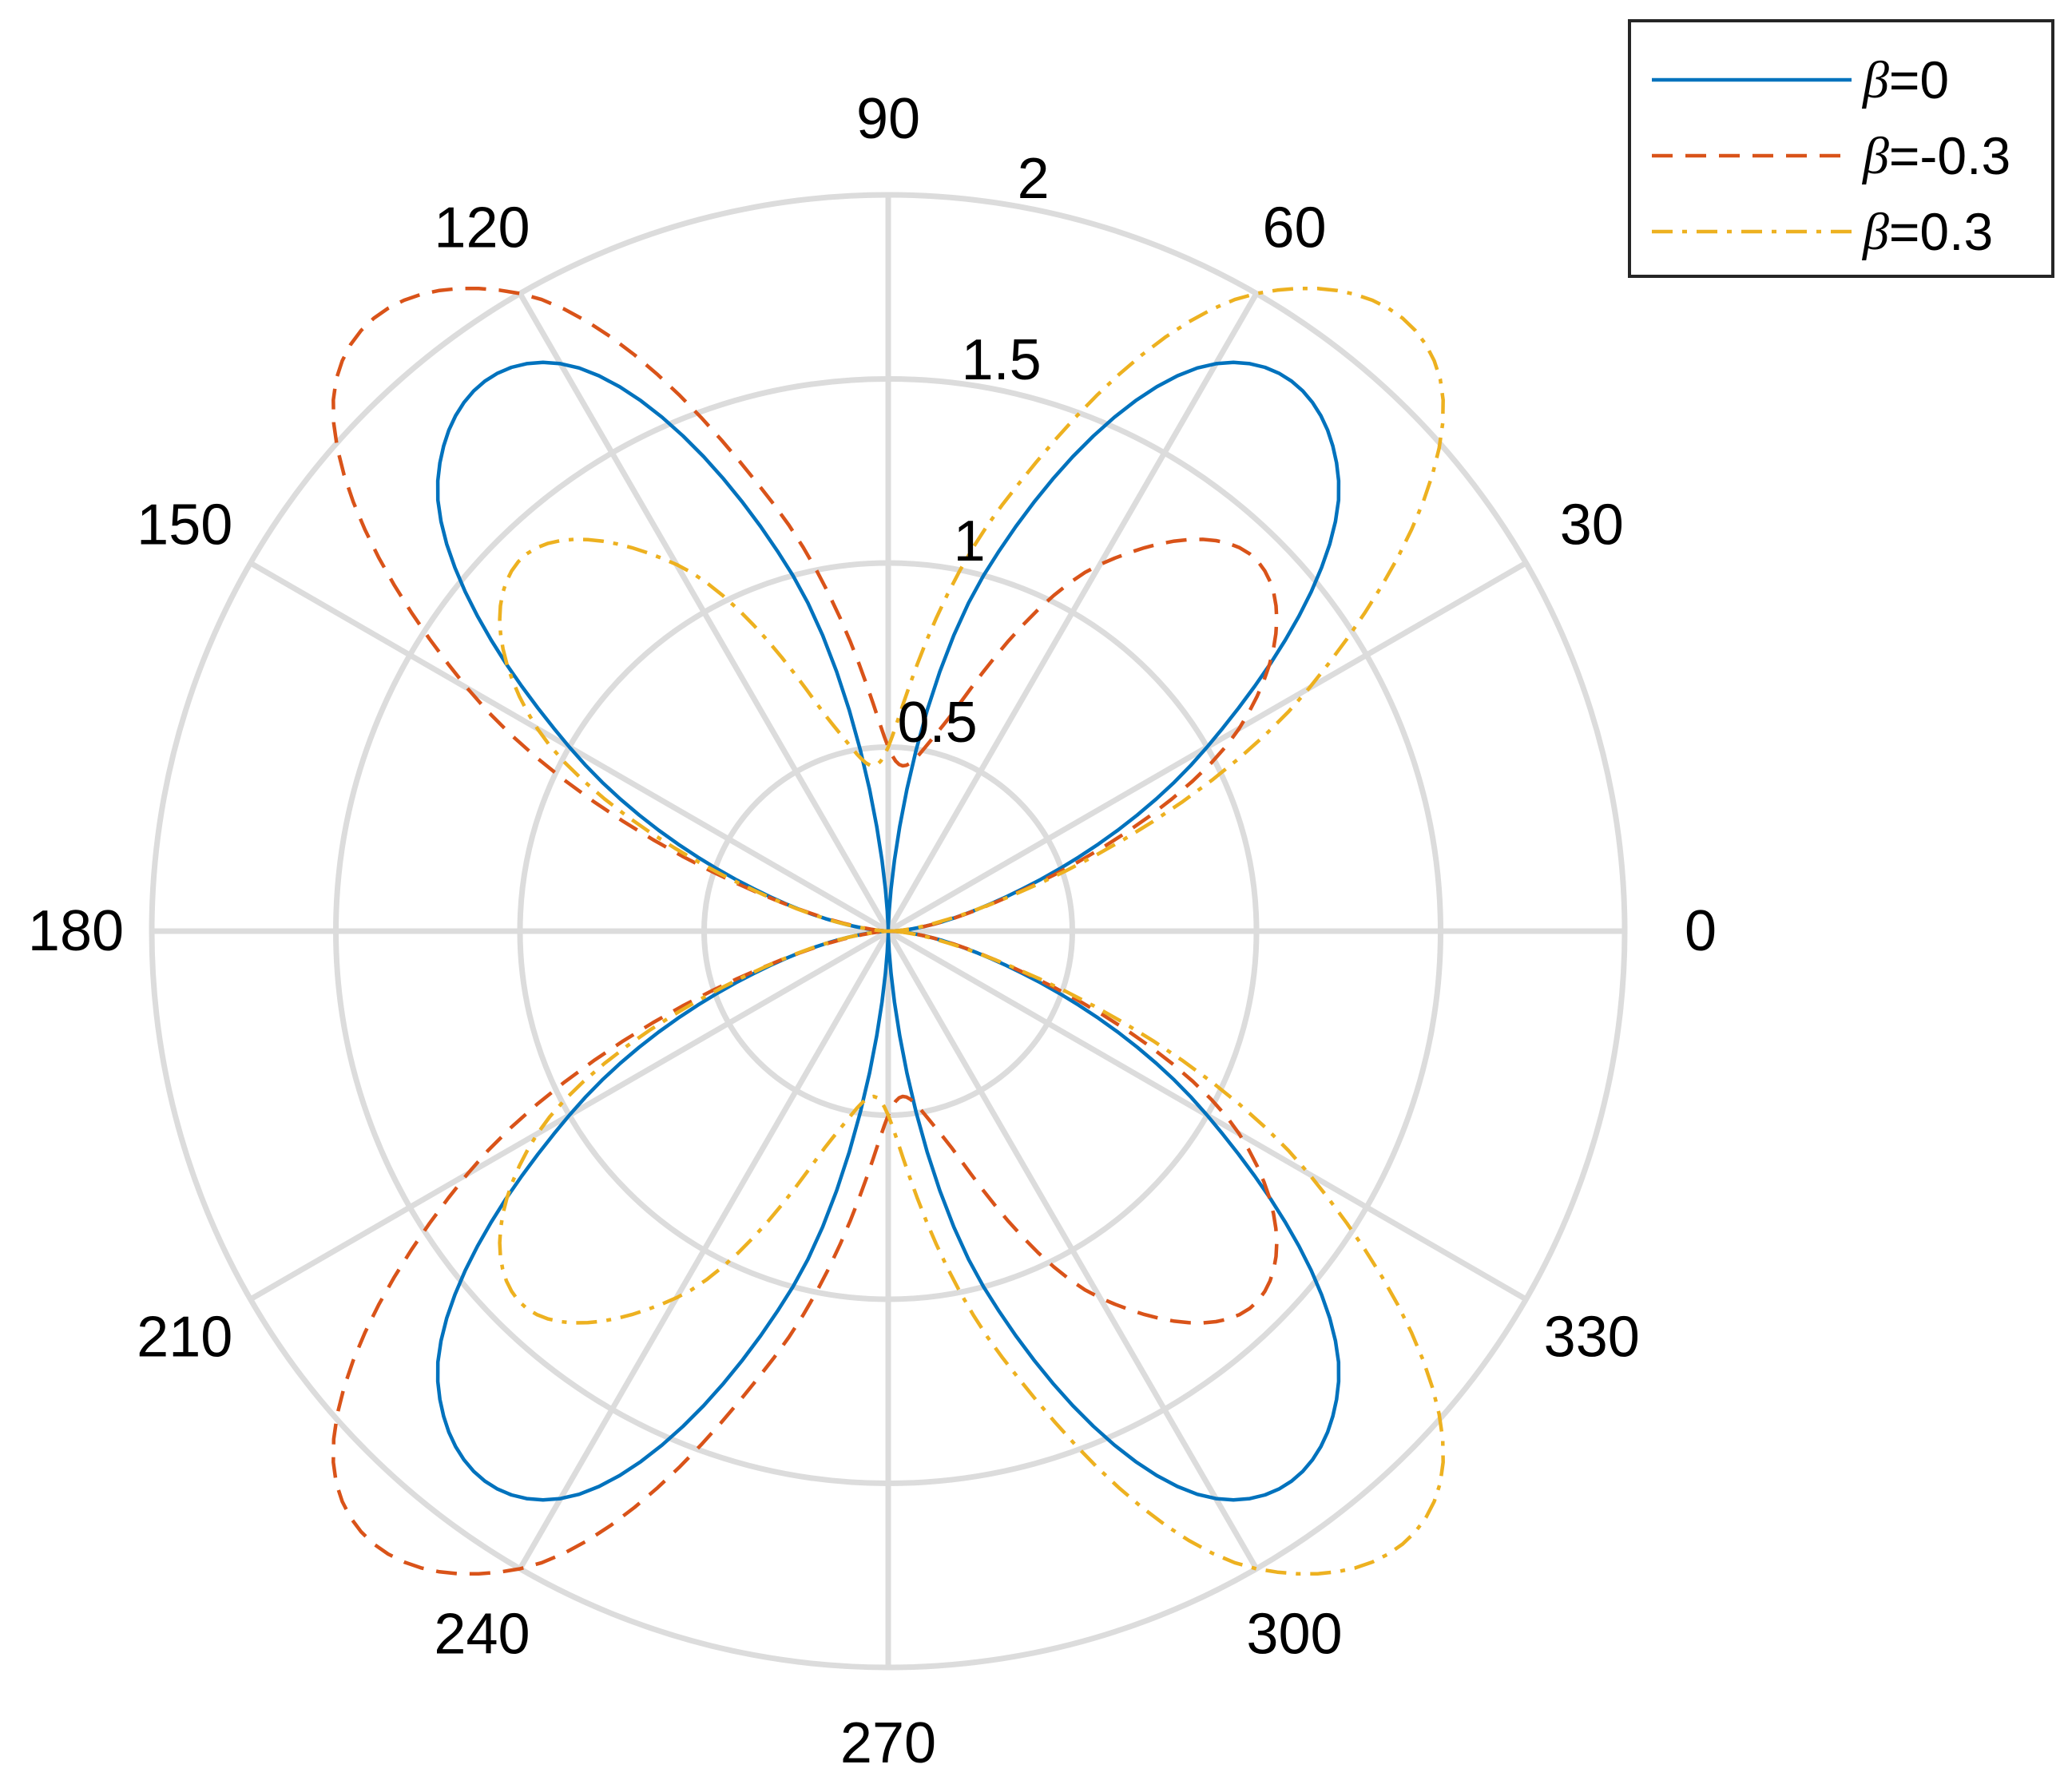  I want to click on r-tick-label: 0.5, so click(938, 723).